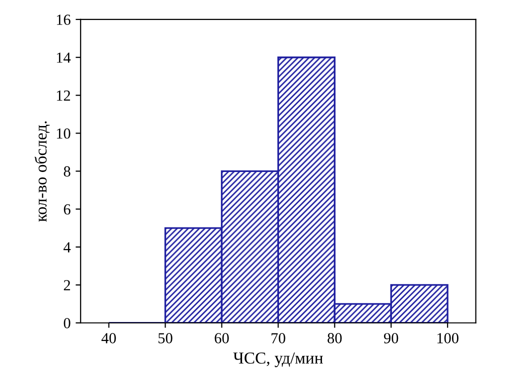  What do you see at coordinates (67, 285) in the screenshot?
I see `y-tick-label: 2` at bounding box center [67, 285].